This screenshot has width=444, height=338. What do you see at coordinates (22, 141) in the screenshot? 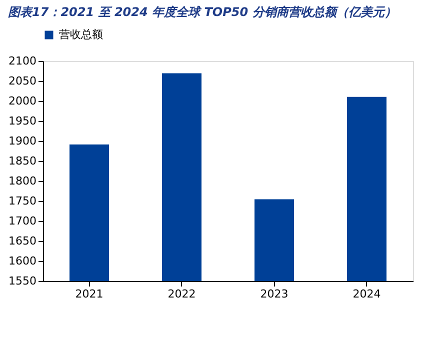
I see `y-tick-label: 1900` at bounding box center [22, 141].